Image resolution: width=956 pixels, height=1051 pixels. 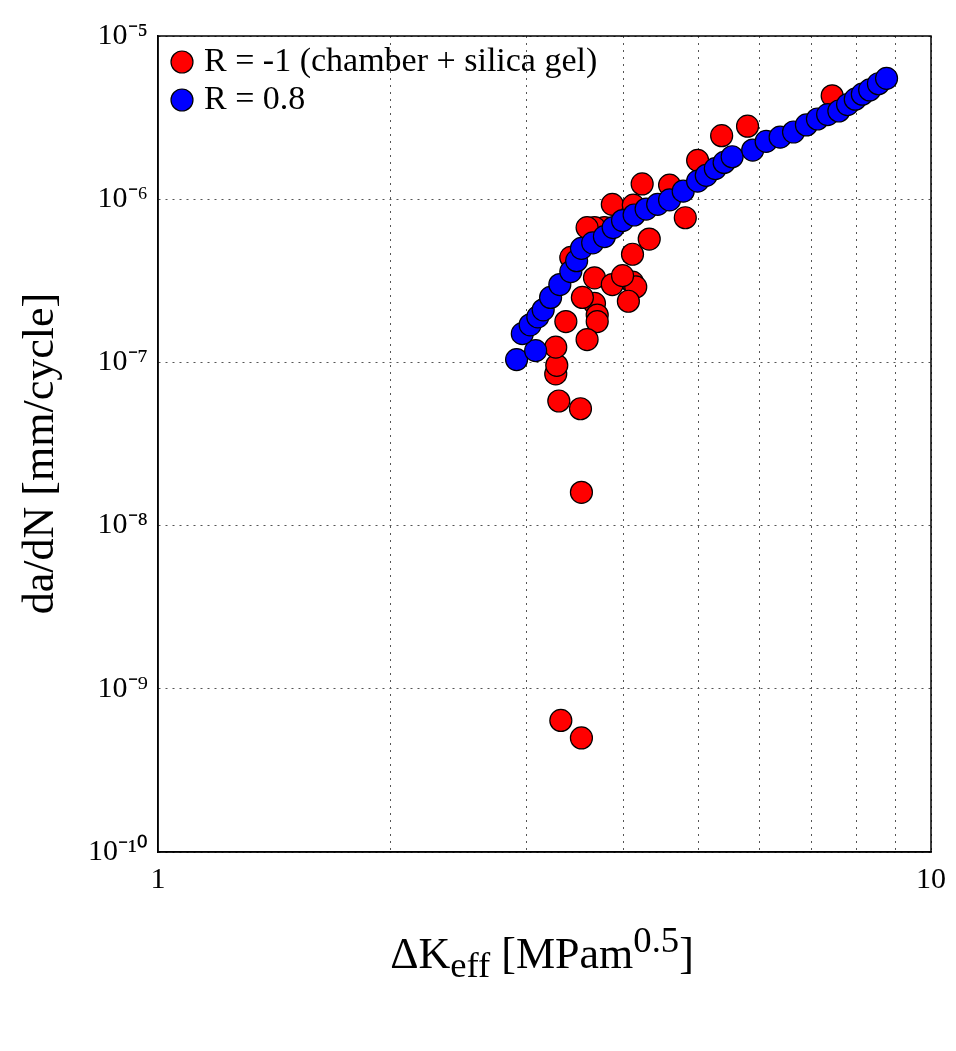 What do you see at coordinates (122, 33) in the screenshot?
I see `y-tick-label: 10⁻⁵` at bounding box center [122, 33].